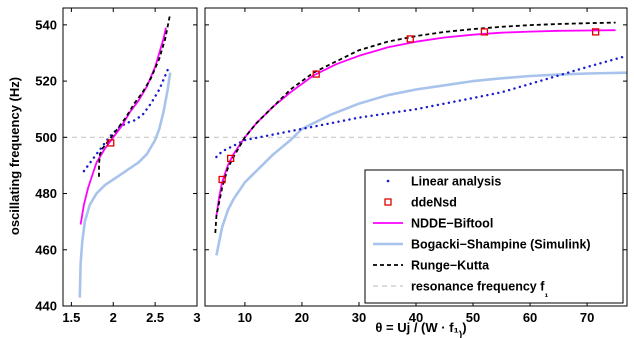  I want to click on legend-swatch-ddensd, so click(388, 202).